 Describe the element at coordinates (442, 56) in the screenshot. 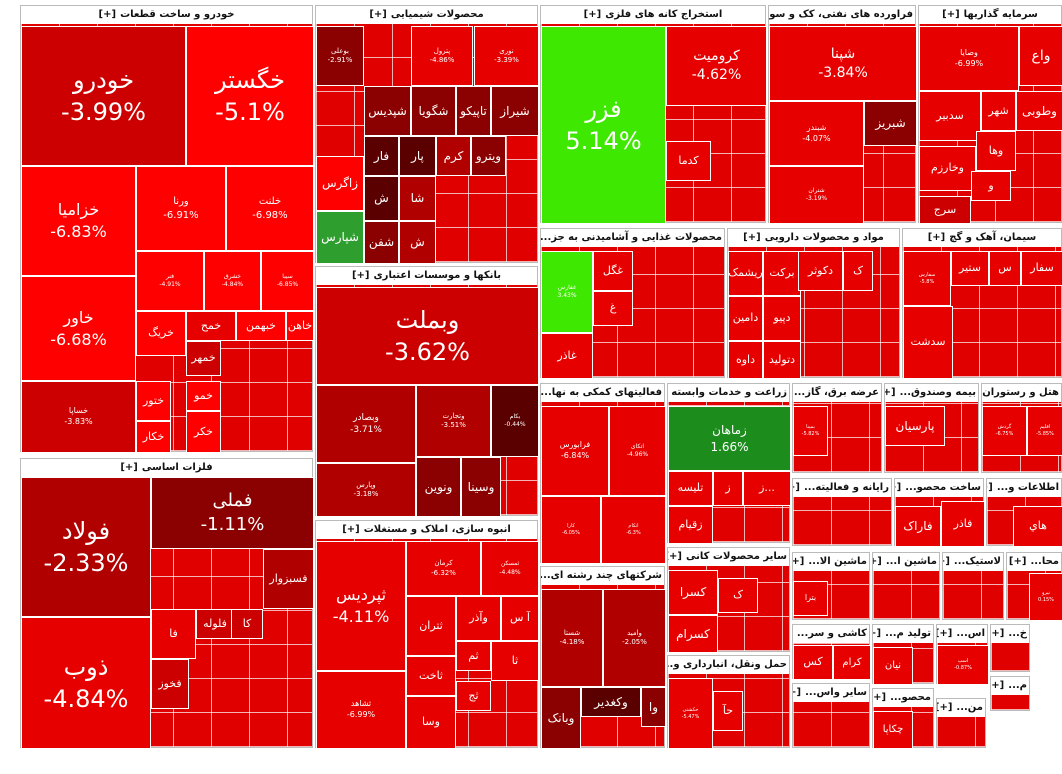

I see `stock-tile: پترول -4.86%` at that location.